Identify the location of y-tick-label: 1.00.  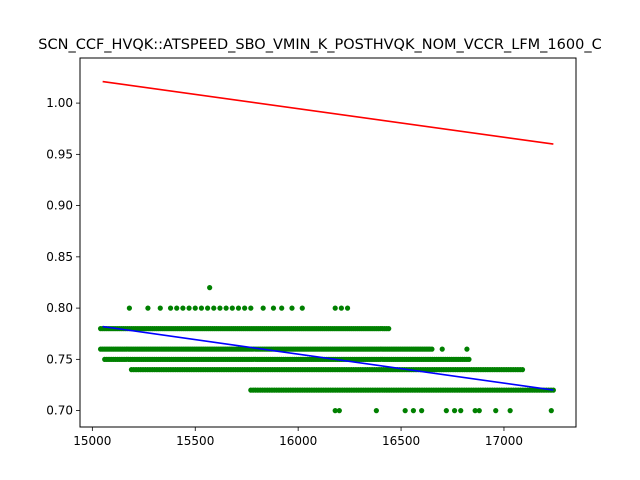
(59, 103).